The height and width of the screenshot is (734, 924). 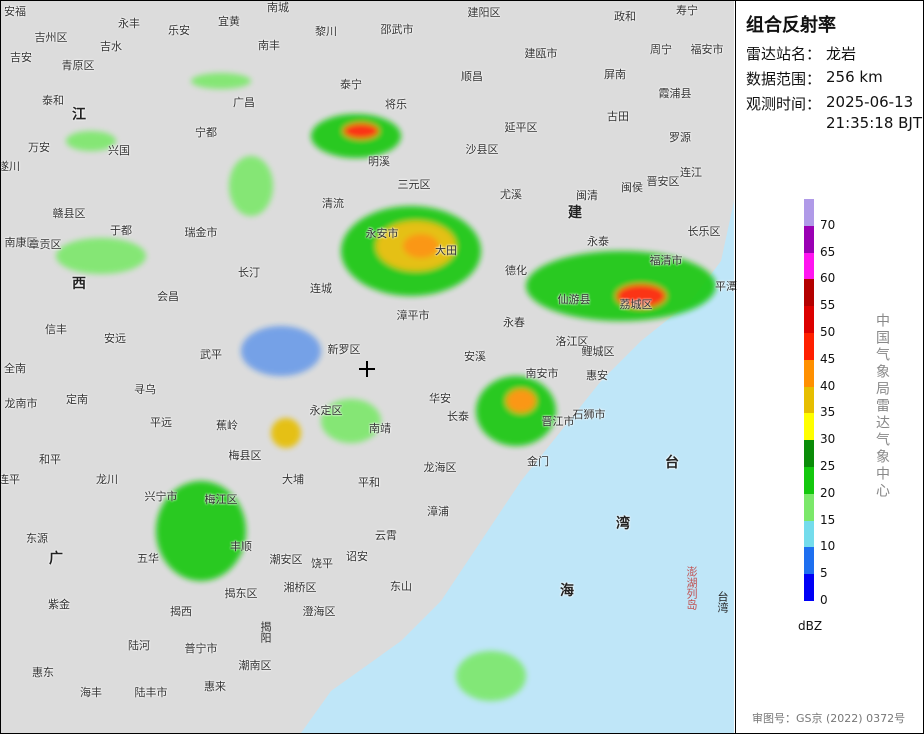 I want to click on place-label: 永安市, so click(x=382, y=233).